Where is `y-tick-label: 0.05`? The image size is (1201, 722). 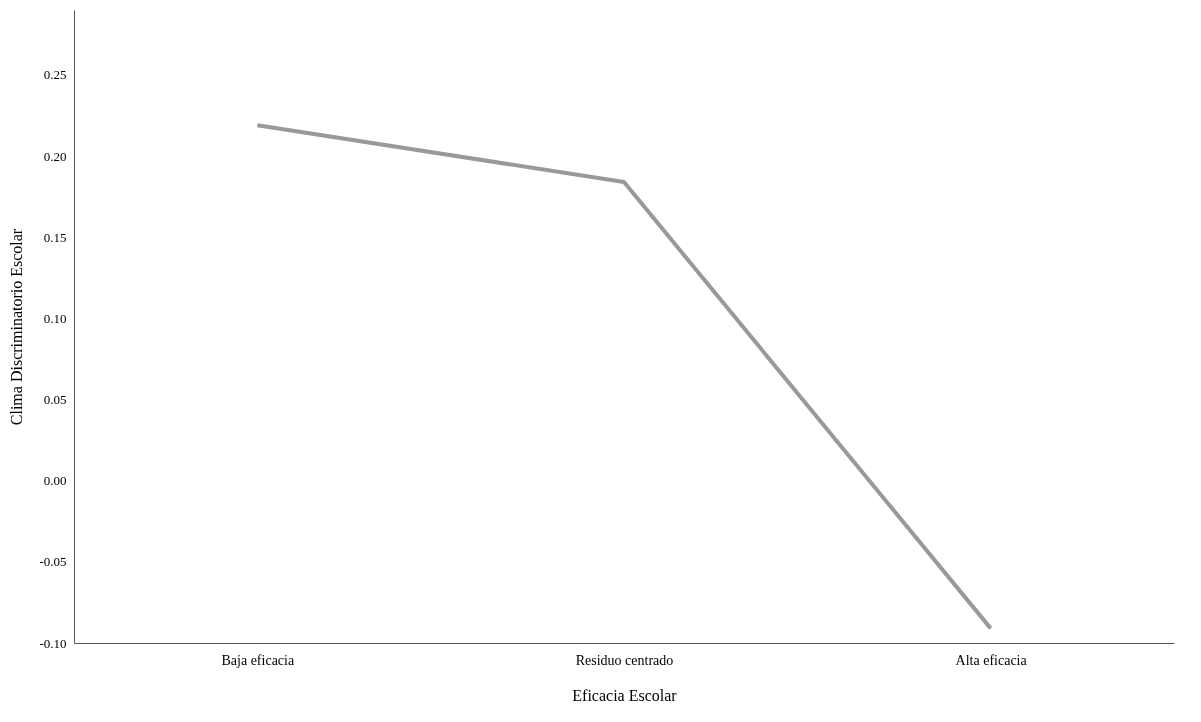
y-tick-label: 0.05 is located at coordinates (55, 400).